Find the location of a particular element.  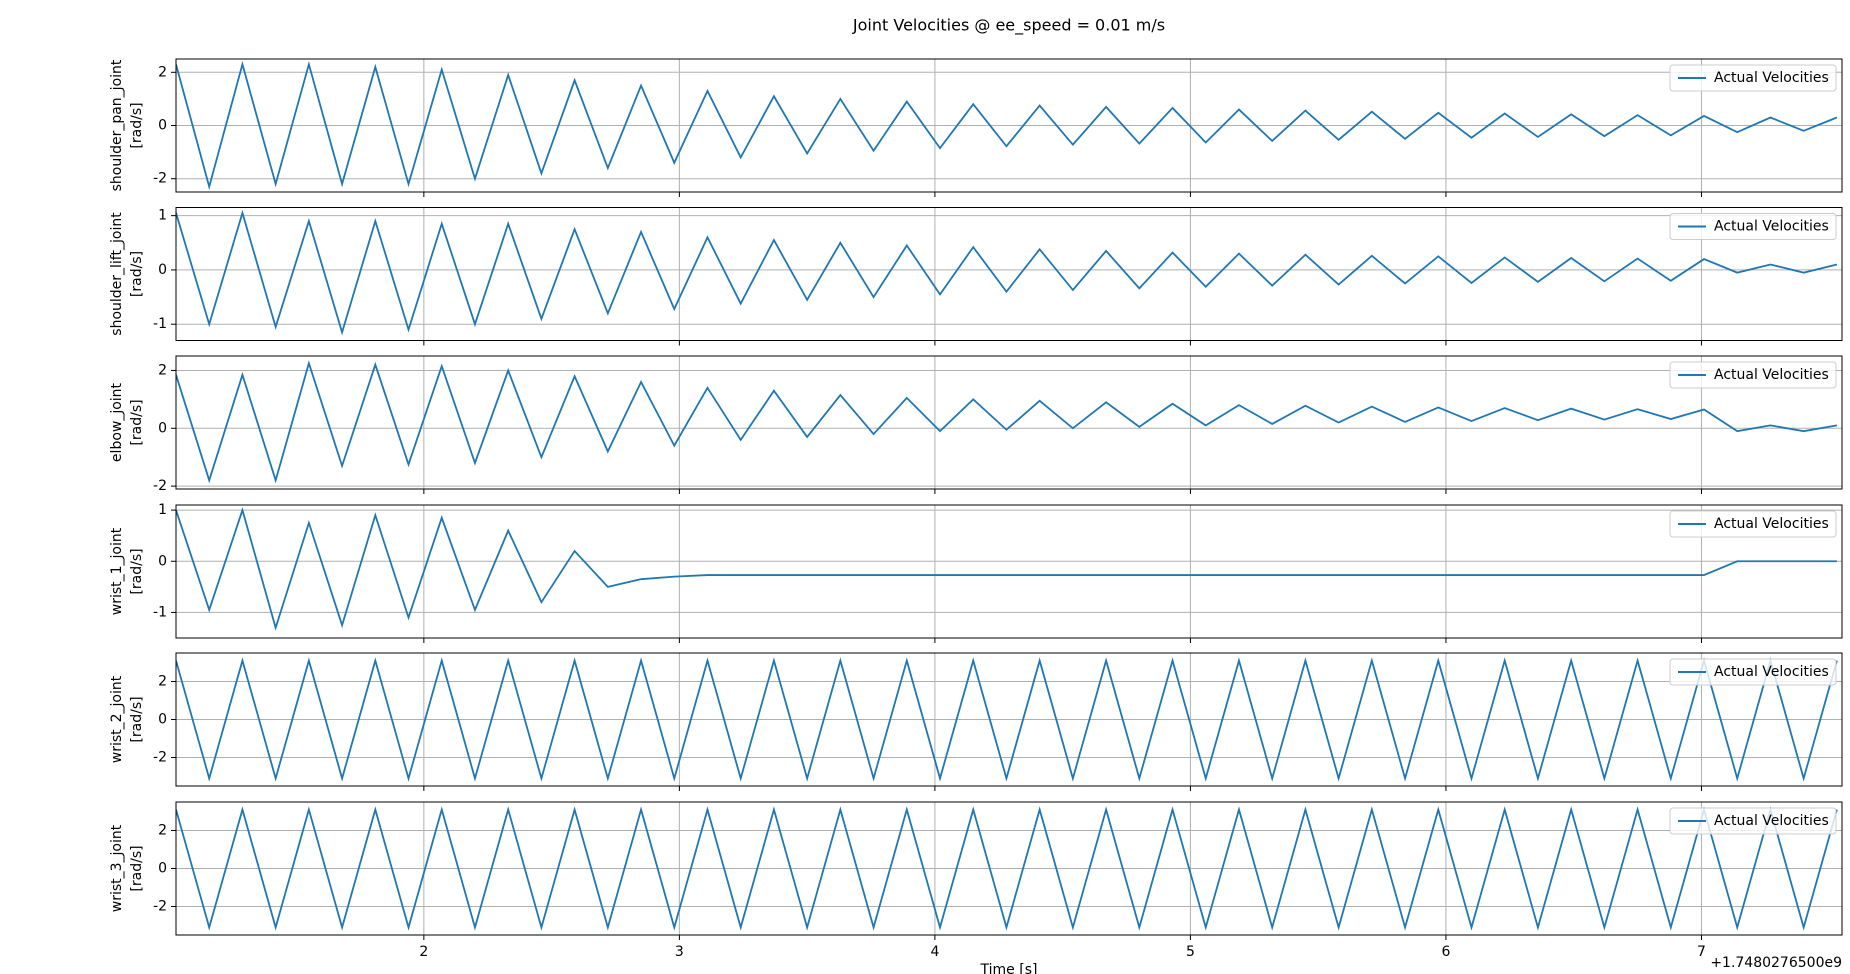

x-tick-label: 2 is located at coordinates (423, 952).